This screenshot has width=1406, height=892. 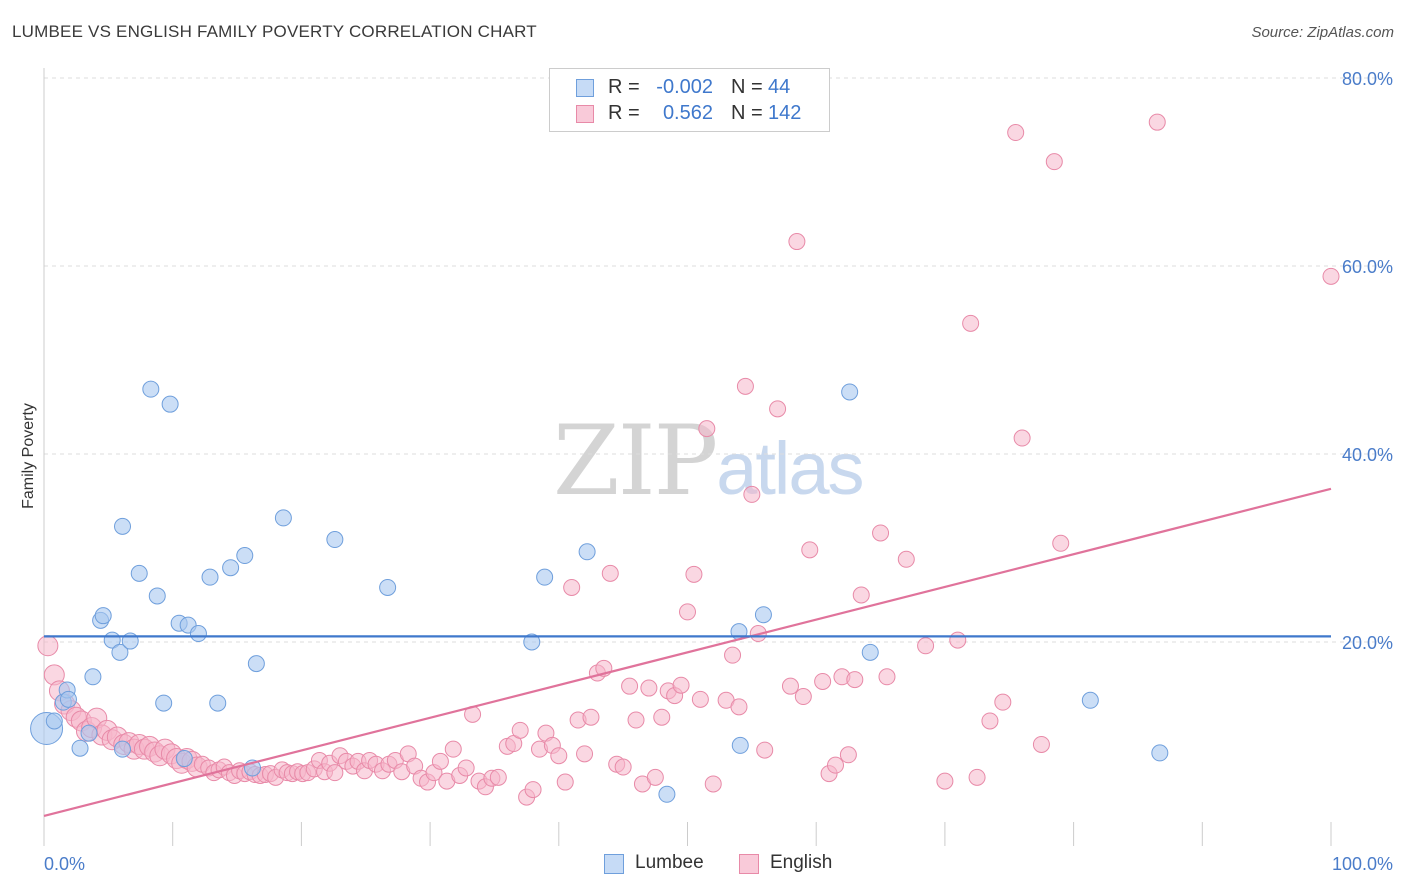 I want to click on zipatlas-watermark: ZIPatlas, so click(x=709, y=461).